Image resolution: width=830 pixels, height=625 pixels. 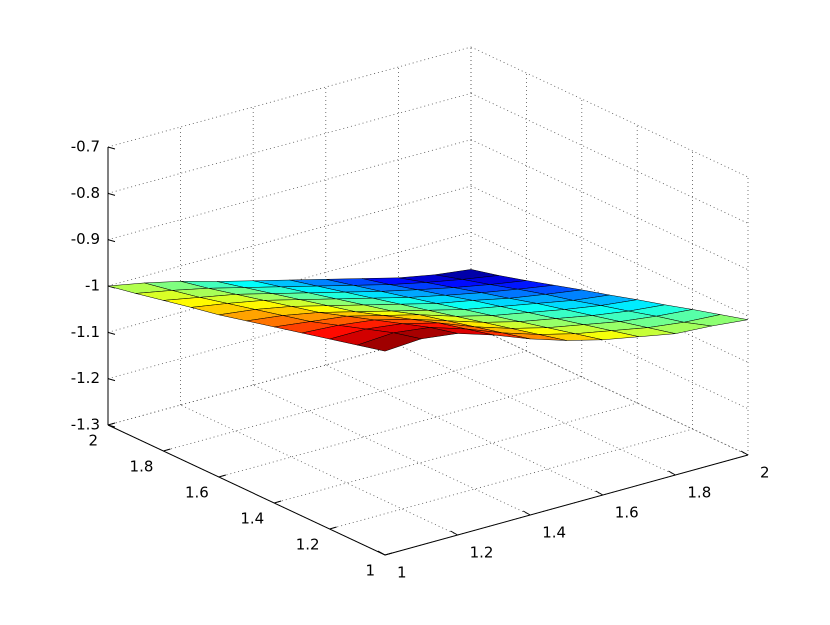 What do you see at coordinates (308, 545) in the screenshot?
I see `y-tick-label: 1.2` at bounding box center [308, 545].